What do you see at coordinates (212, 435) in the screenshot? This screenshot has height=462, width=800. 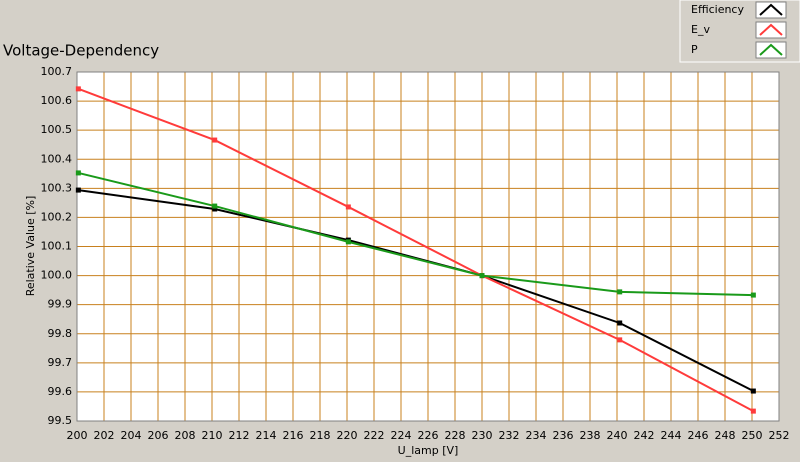 I see `x-tick-label: 210` at bounding box center [212, 435].